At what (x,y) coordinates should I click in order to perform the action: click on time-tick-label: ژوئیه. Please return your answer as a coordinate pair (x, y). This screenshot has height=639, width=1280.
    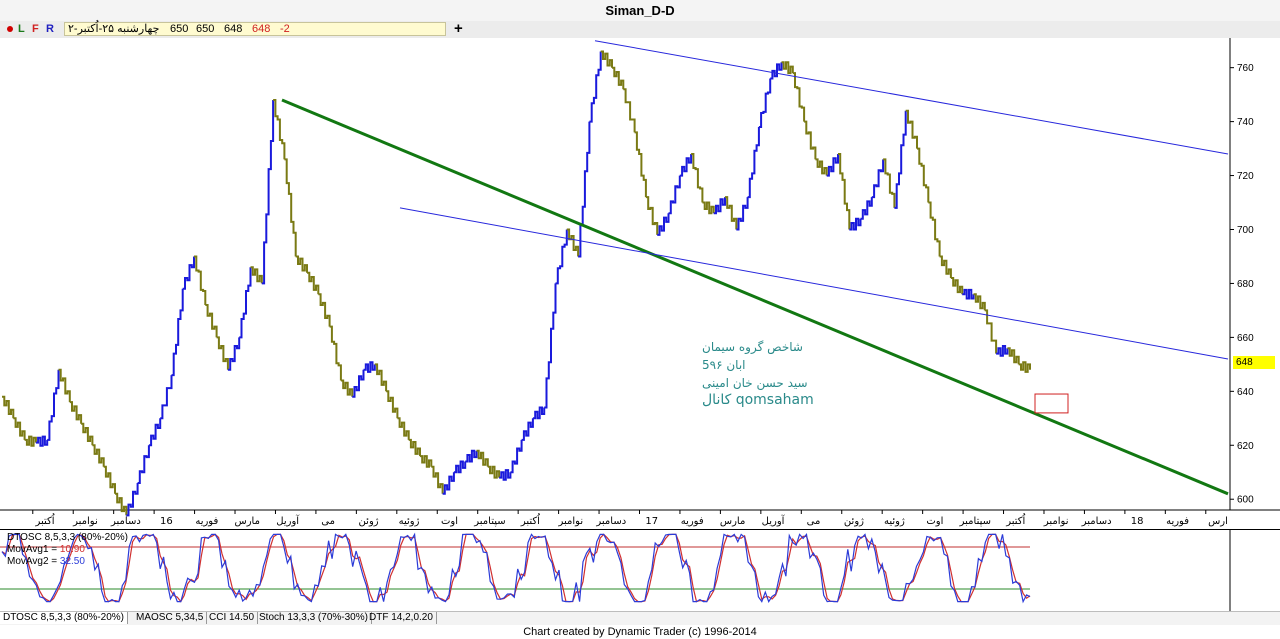
    Looking at the image, I should click on (894, 521).